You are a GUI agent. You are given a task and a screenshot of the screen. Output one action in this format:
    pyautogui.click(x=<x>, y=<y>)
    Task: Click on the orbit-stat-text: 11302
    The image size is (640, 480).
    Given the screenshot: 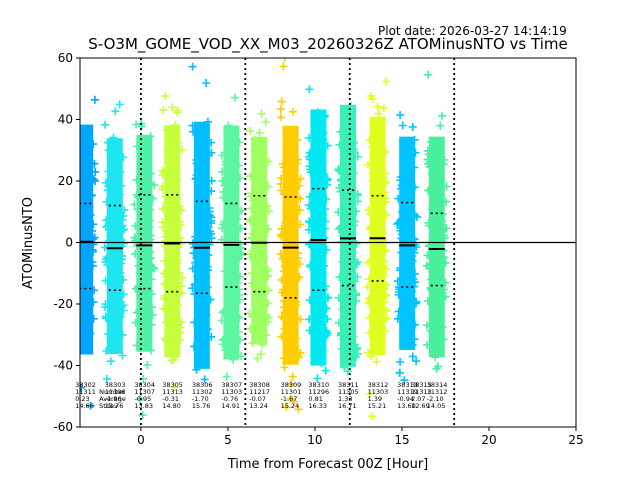 What is the action you would take?
    pyautogui.click(x=202, y=392)
    